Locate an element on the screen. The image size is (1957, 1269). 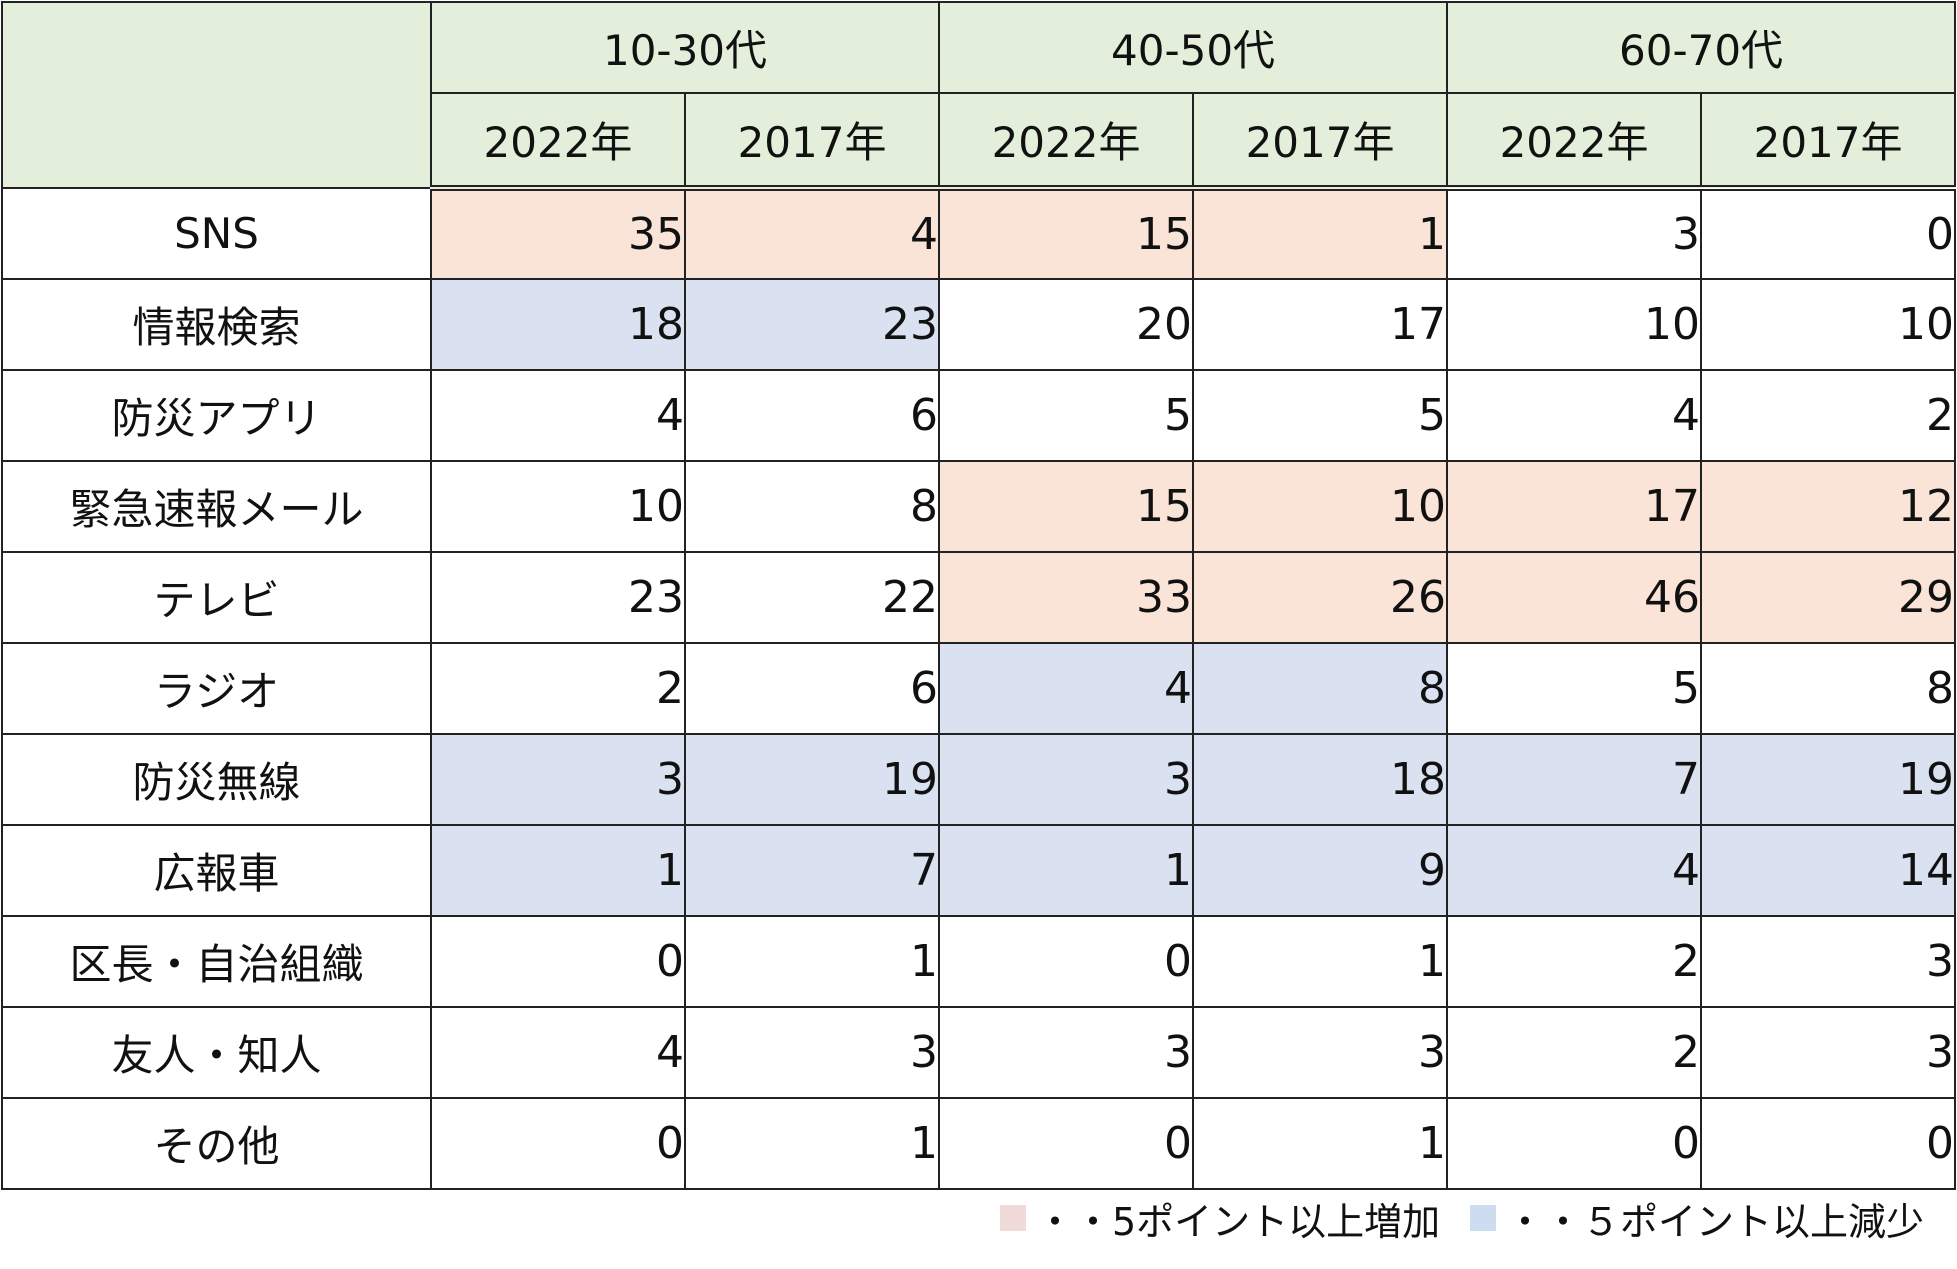
table-row: 情報検索 18 23 20 17 10 10 is located at coordinates (979, 324).